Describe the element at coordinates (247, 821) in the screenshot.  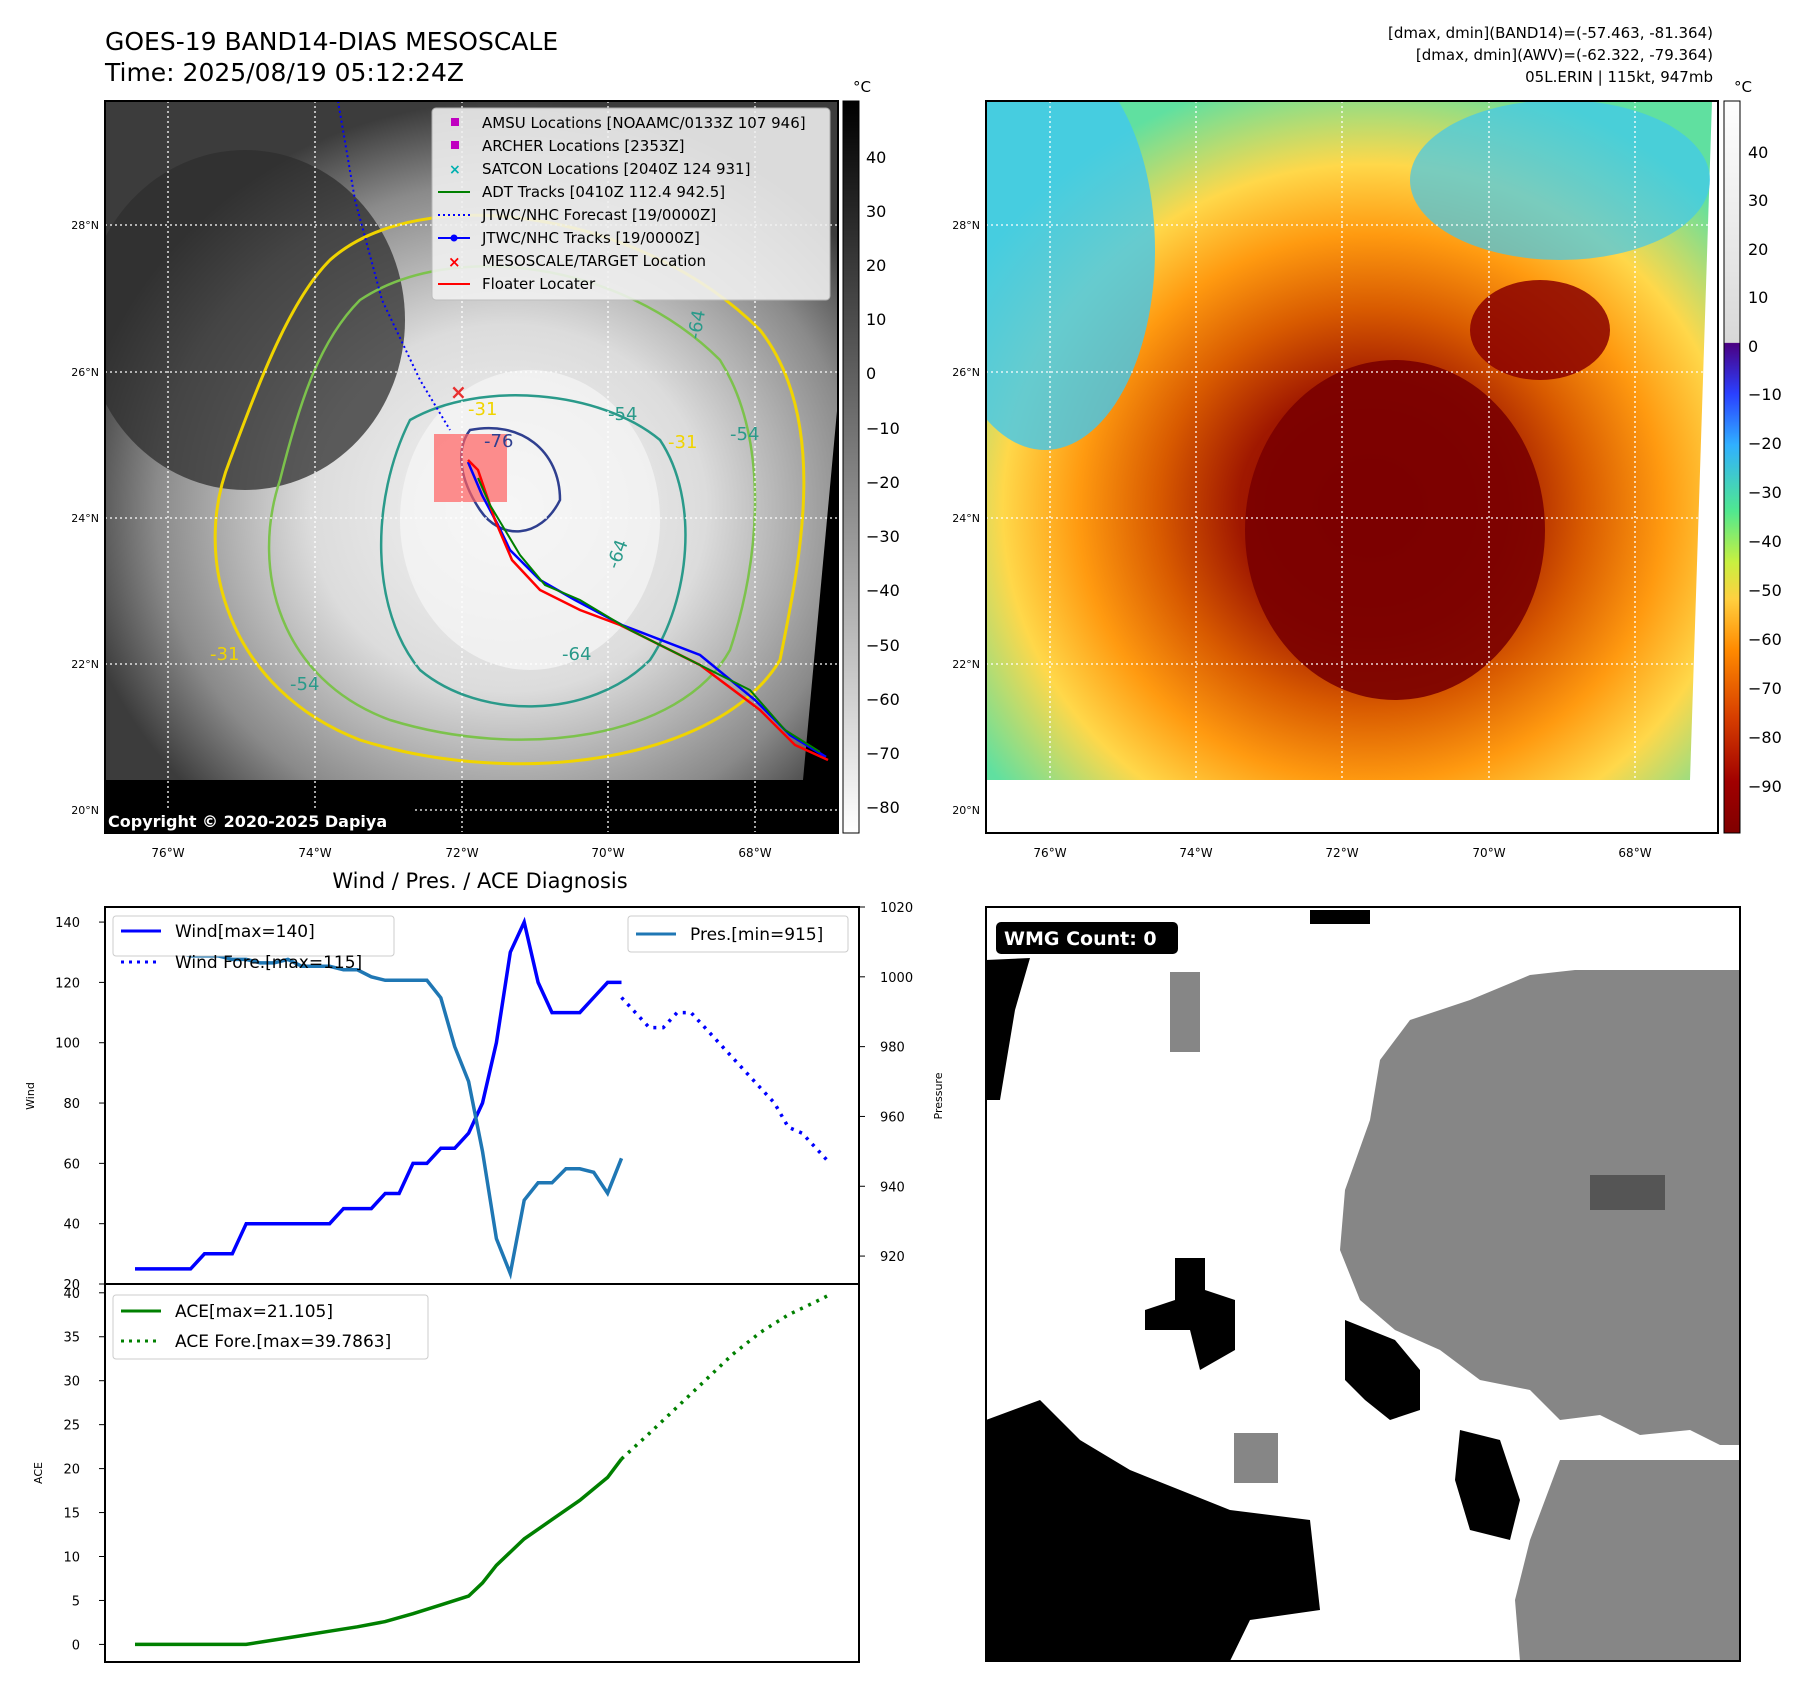
I see `copyright-text: Copyright © 2020-2025 Dapiya` at that location.